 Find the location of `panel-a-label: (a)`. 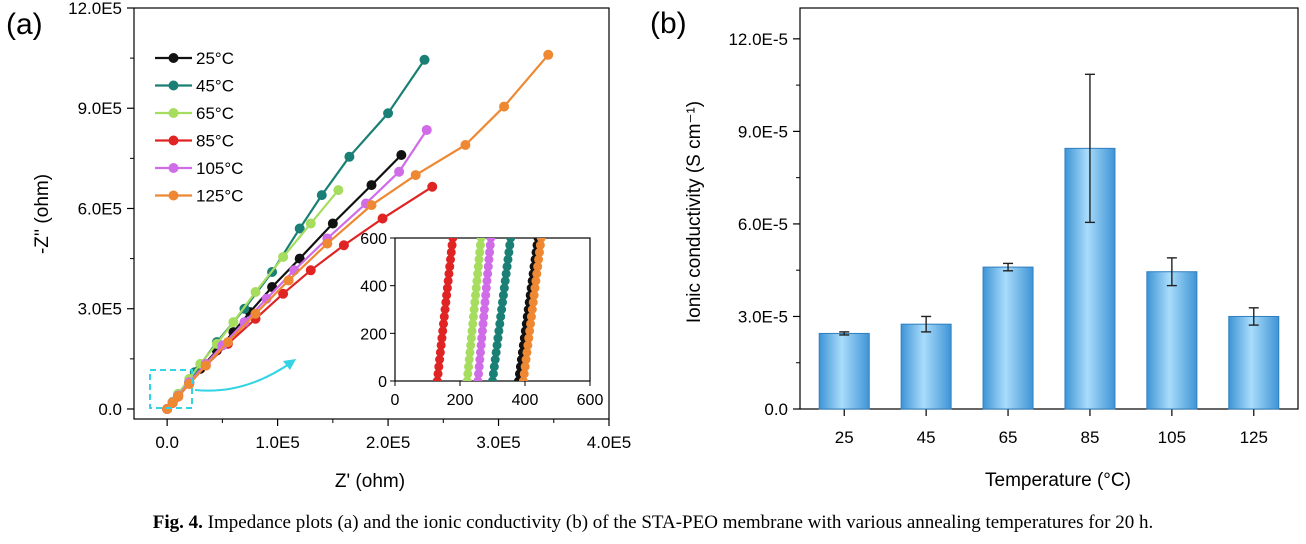

panel-a-label: (a) is located at coordinates (24, 24).